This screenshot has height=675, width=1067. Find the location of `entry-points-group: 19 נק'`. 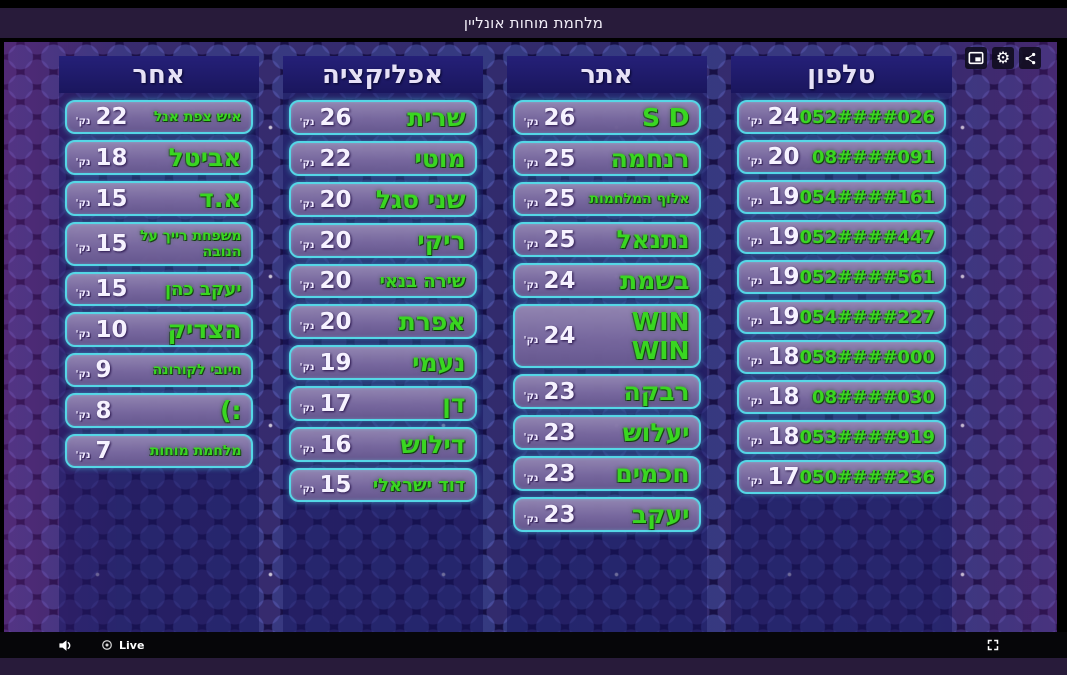

entry-points-group: 19 נק' is located at coordinates (774, 237).